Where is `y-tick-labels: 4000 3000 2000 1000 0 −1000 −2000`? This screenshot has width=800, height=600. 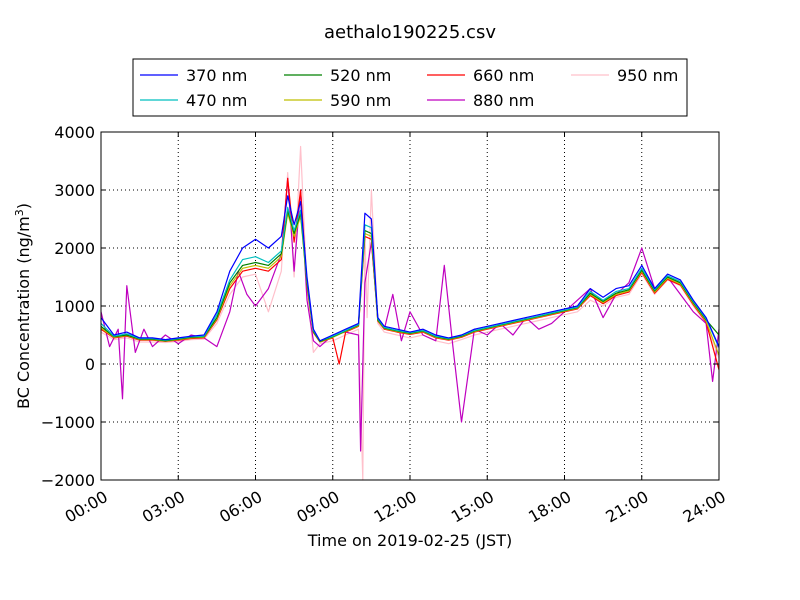
y-tick-labels: 4000 3000 2000 1000 0 −1000 −2000 is located at coordinates (68, 306).